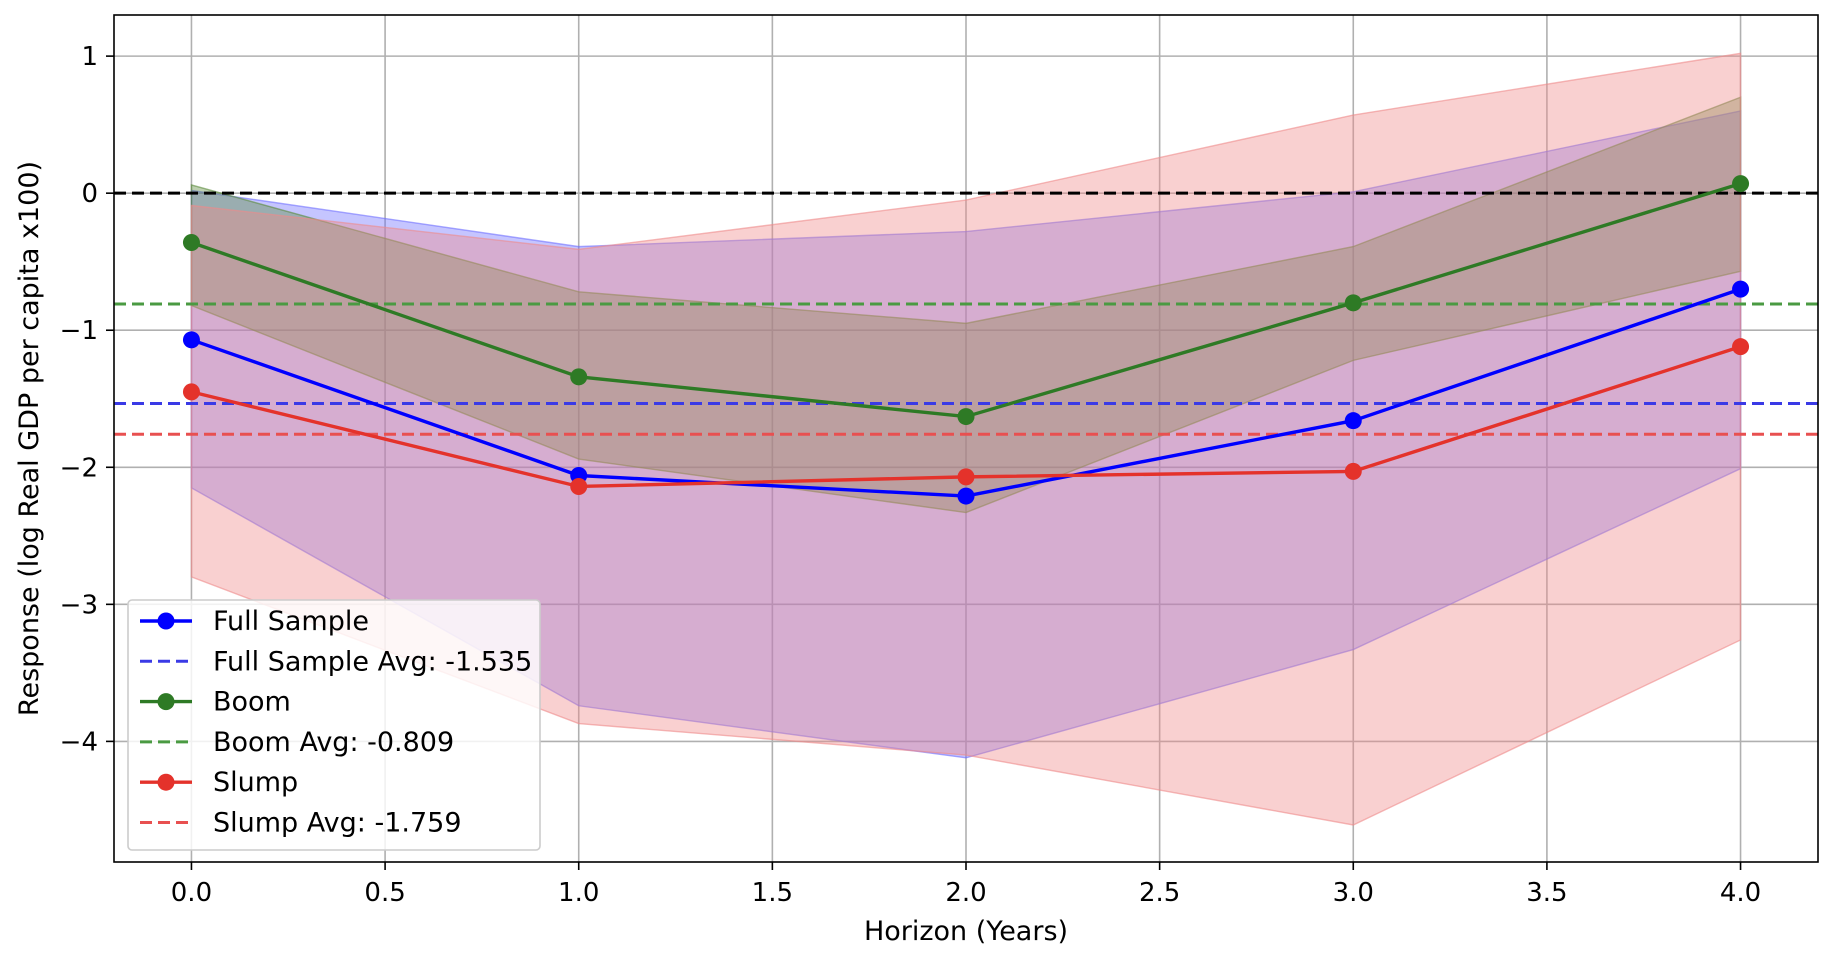 The width and height of the screenshot is (1836, 954). What do you see at coordinates (966, 931) in the screenshot?
I see `x-axis-label: Horizon (Years)` at bounding box center [966, 931].